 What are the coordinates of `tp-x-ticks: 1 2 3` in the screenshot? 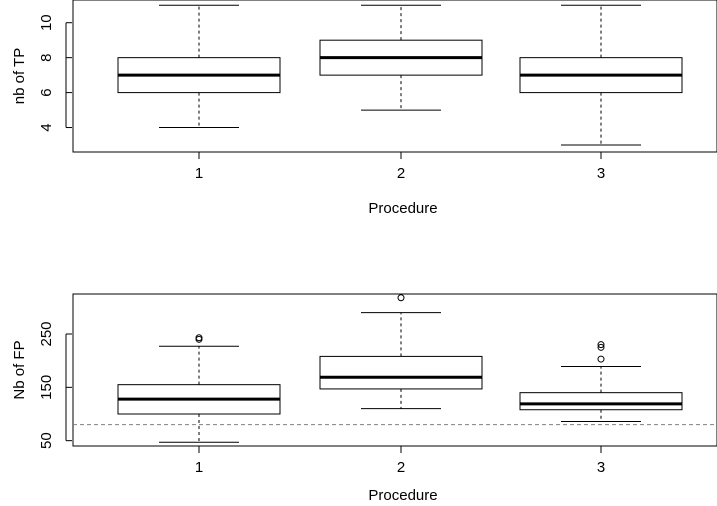 It's located at (400, 167).